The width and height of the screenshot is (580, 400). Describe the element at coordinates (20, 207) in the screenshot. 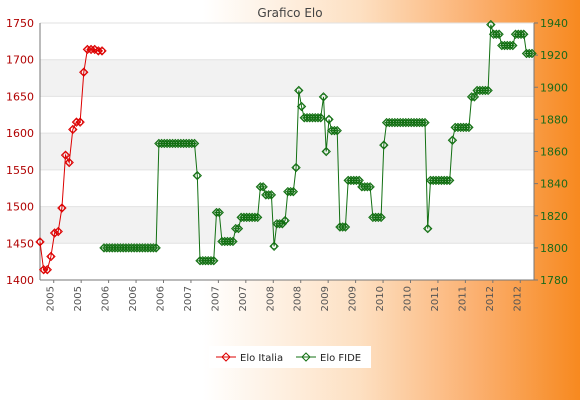

I see `left-tick-label: 1500` at that location.